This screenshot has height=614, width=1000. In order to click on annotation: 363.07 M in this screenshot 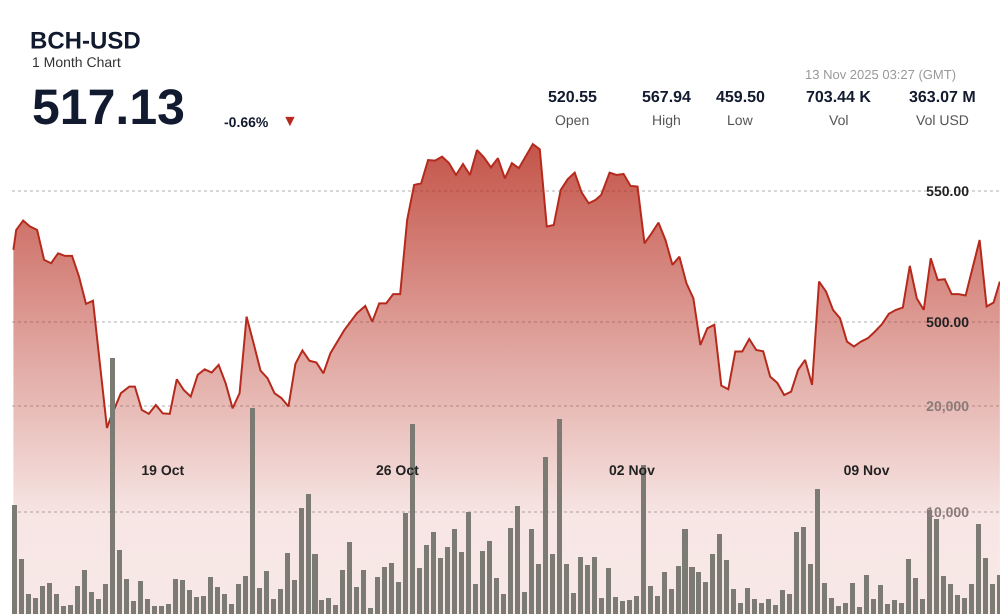, I will do `click(942, 97)`.